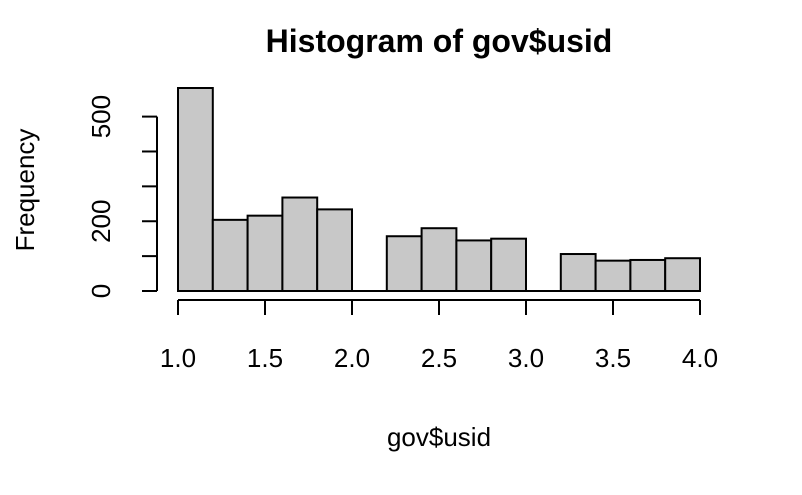 Image resolution: width=802 pixels, height=495 pixels. What do you see at coordinates (439, 358) in the screenshot?
I see `x-tick-label: 2.5` at bounding box center [439, 358].